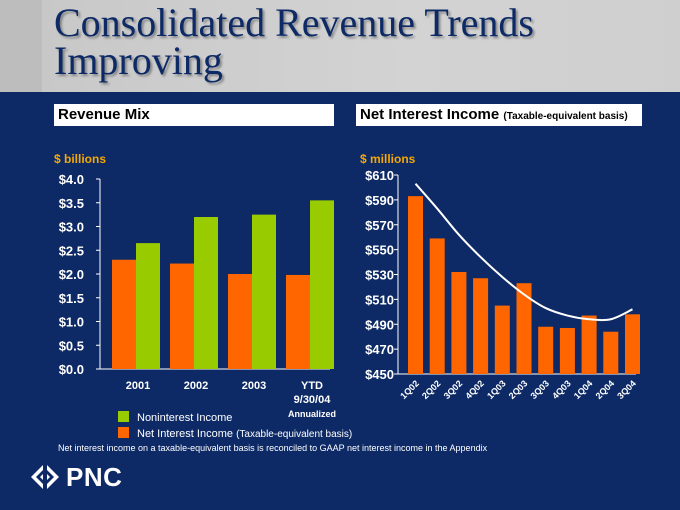 This screenshot has height=510, width=680. I want to click on nii-x-label: 1Q02, so click(409, 389).